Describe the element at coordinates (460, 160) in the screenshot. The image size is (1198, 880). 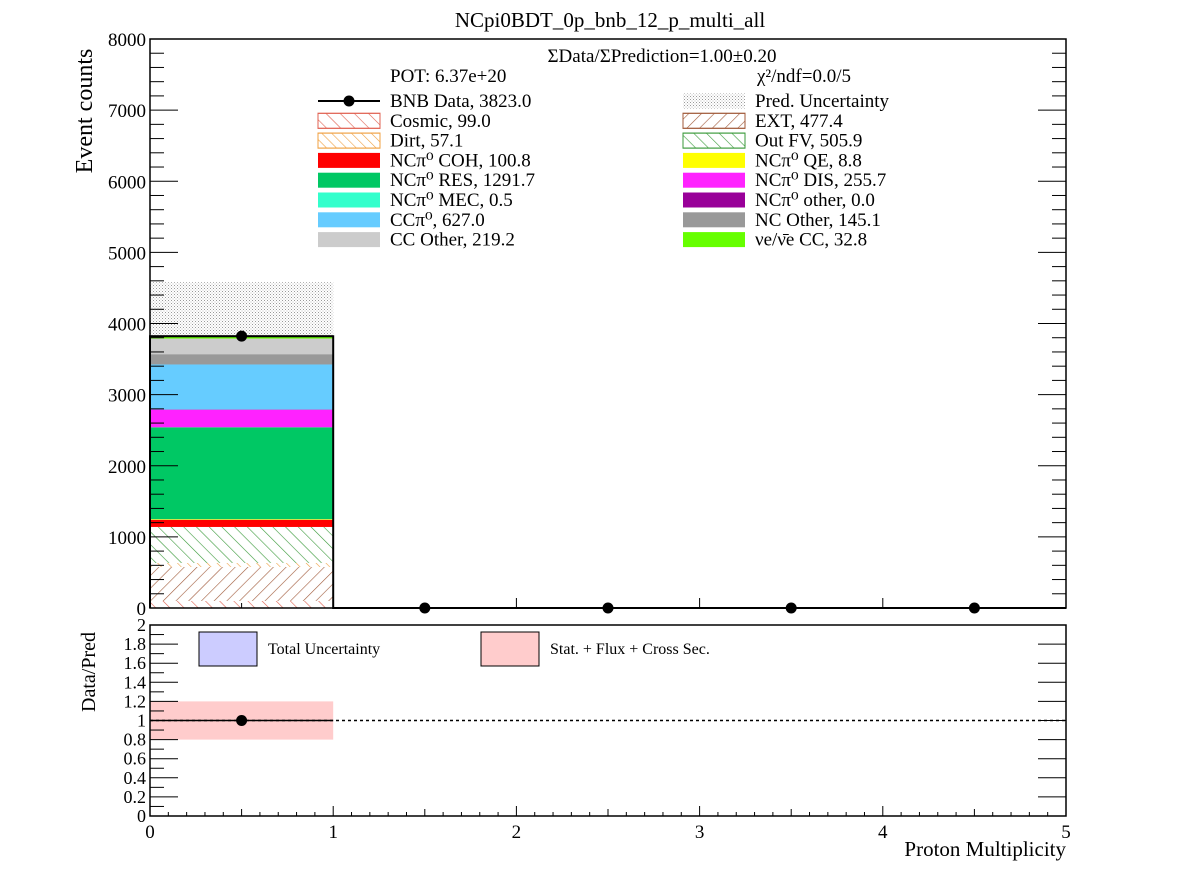
I see `legend-label-coh: NCπ⁰ COH, 100.8` at that location.